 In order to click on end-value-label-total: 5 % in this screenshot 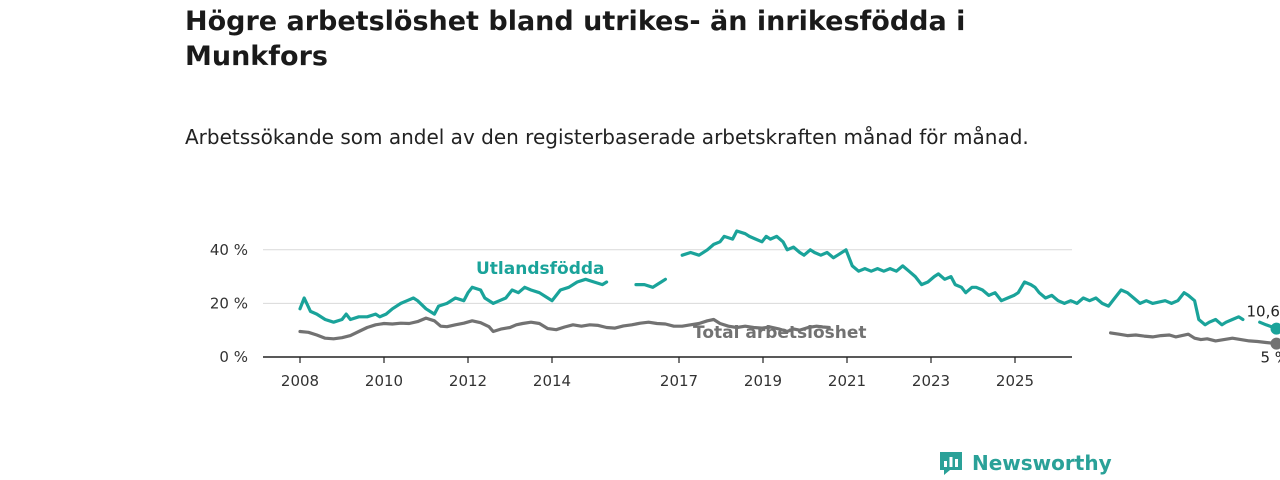, I will do `click(1270, 358)`.